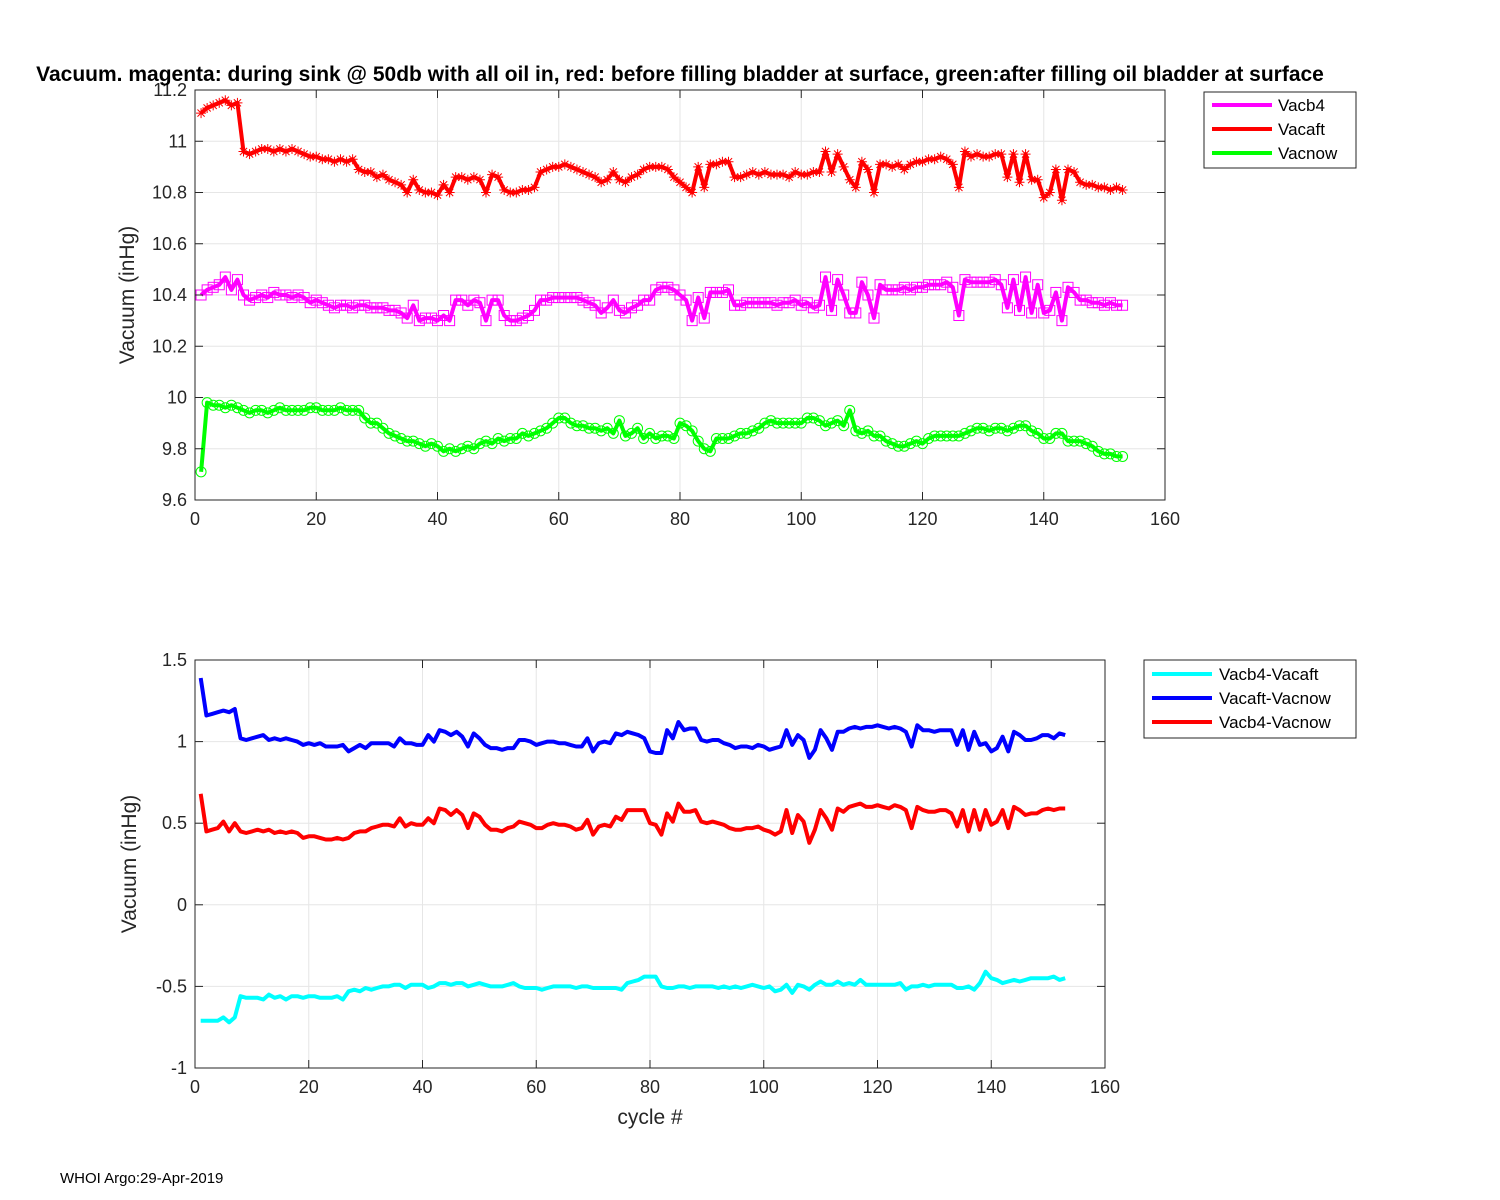 This screenshot has width=1500, height=1200. I want to click on top-y-tick-label: 10.2, so click(169, 346).